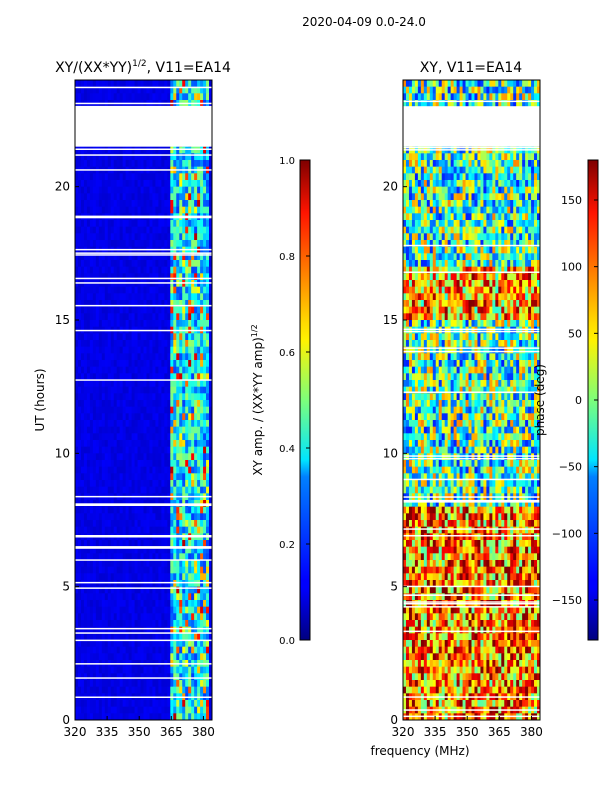 The height and width of the screenshot is (800, 600). Describe the element at coordinates (287, 161) in the screenshot. I see `colorbar-tick-label: 1.0` at that location.